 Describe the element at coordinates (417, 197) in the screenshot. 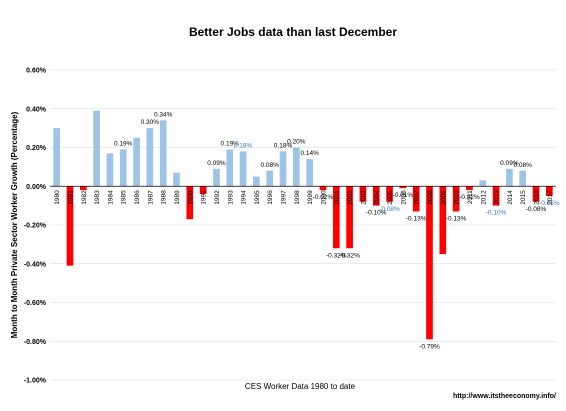

I see `x-tick-label: 2007` at that location.